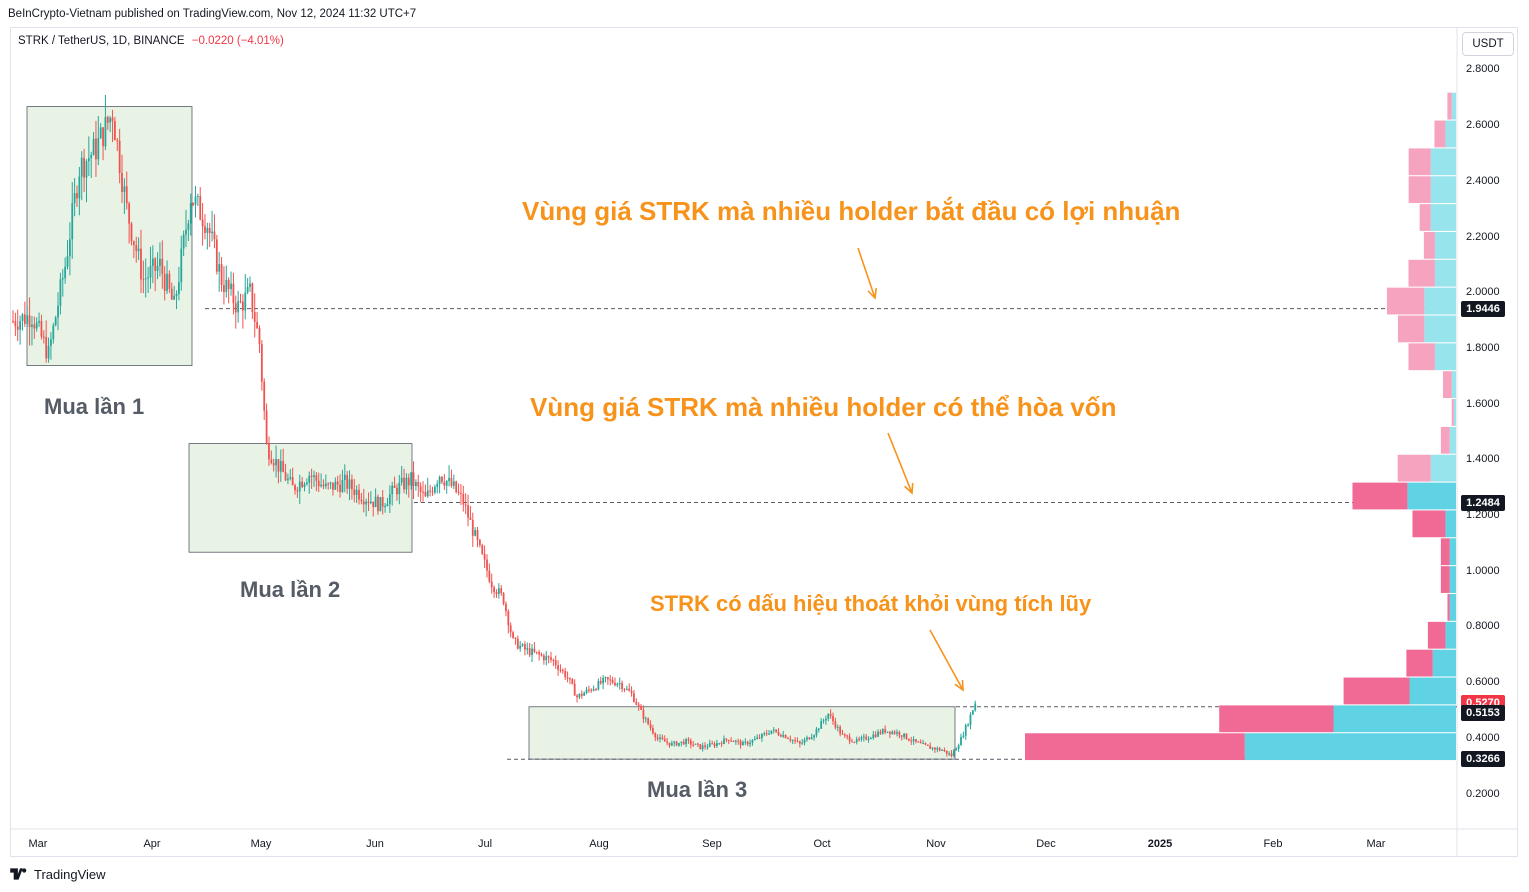 The image size is (1529, 892). I want to click on currency-button: USDT, so click(1488, 44).